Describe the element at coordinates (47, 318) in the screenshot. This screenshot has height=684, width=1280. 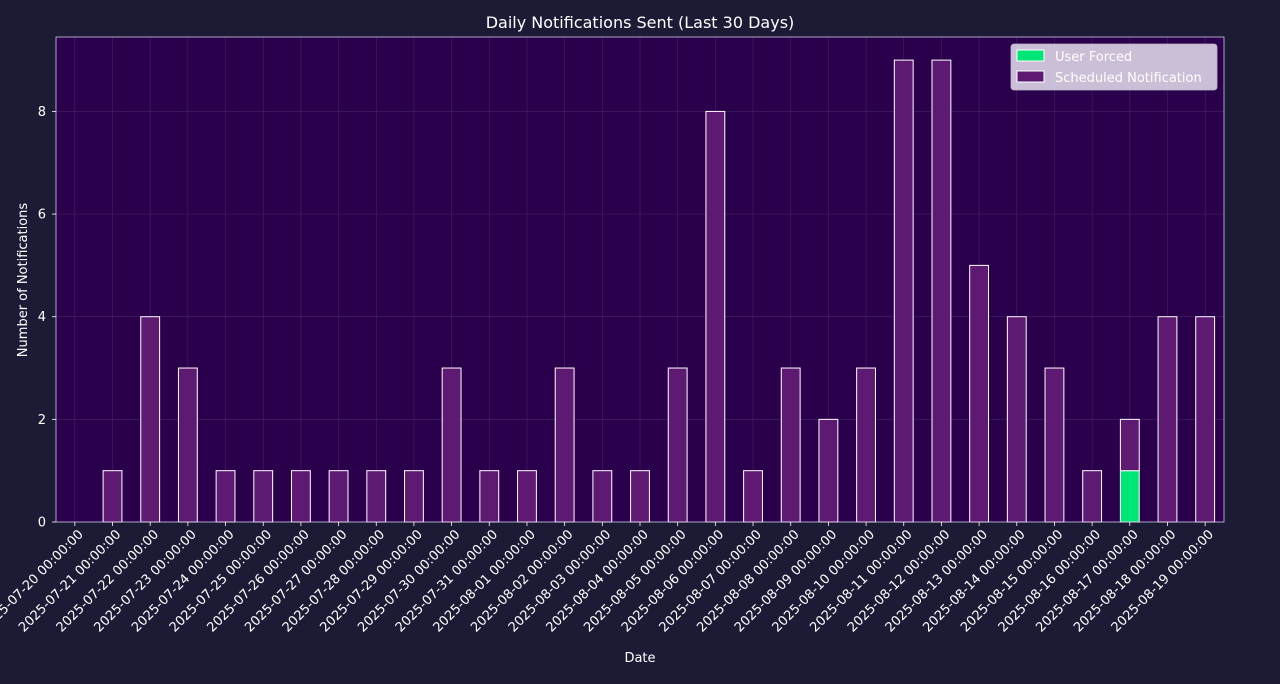
I see `y-axis: 0 2 4 6 8` at that location.